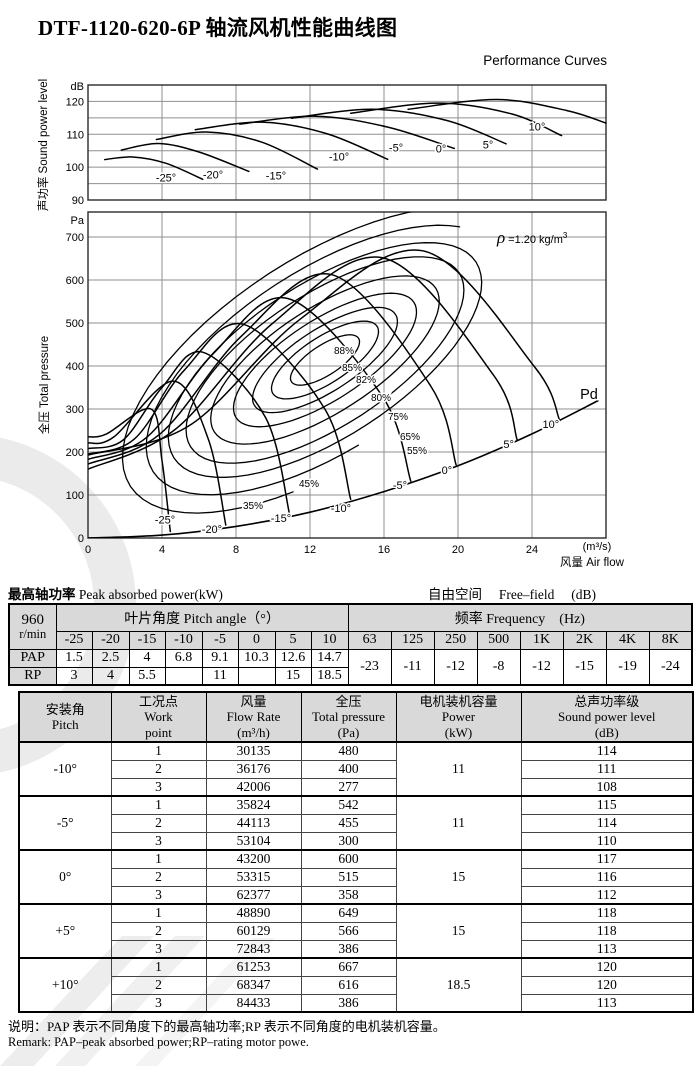 The image size is (700, 1066). What do you see at coordinates (218, 28) in the screenshot?
I see `page-title: DTF-1120-620-6P 轴流风机性能曲线图` at bounding box center [218, 28].